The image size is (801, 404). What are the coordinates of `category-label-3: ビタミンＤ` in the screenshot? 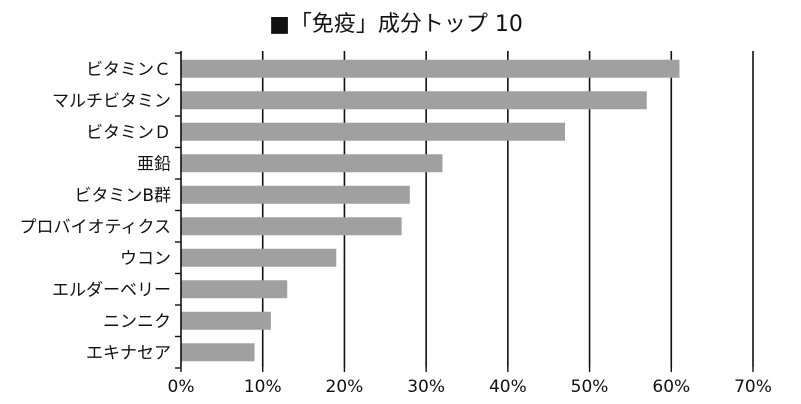 It's located at (128, 133).